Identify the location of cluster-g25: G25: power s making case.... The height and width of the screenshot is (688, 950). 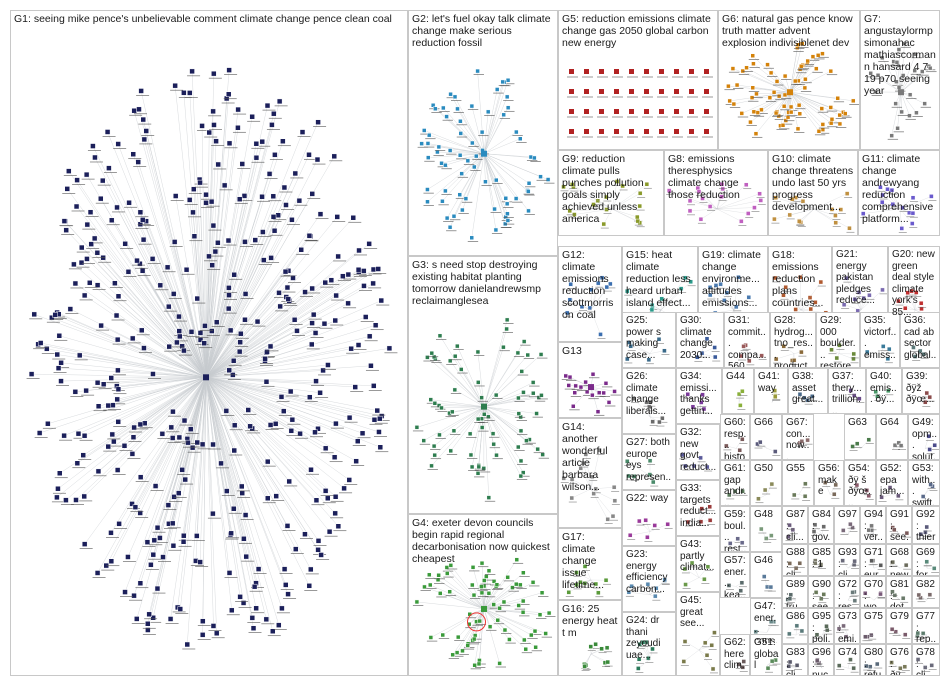
(649, 340).